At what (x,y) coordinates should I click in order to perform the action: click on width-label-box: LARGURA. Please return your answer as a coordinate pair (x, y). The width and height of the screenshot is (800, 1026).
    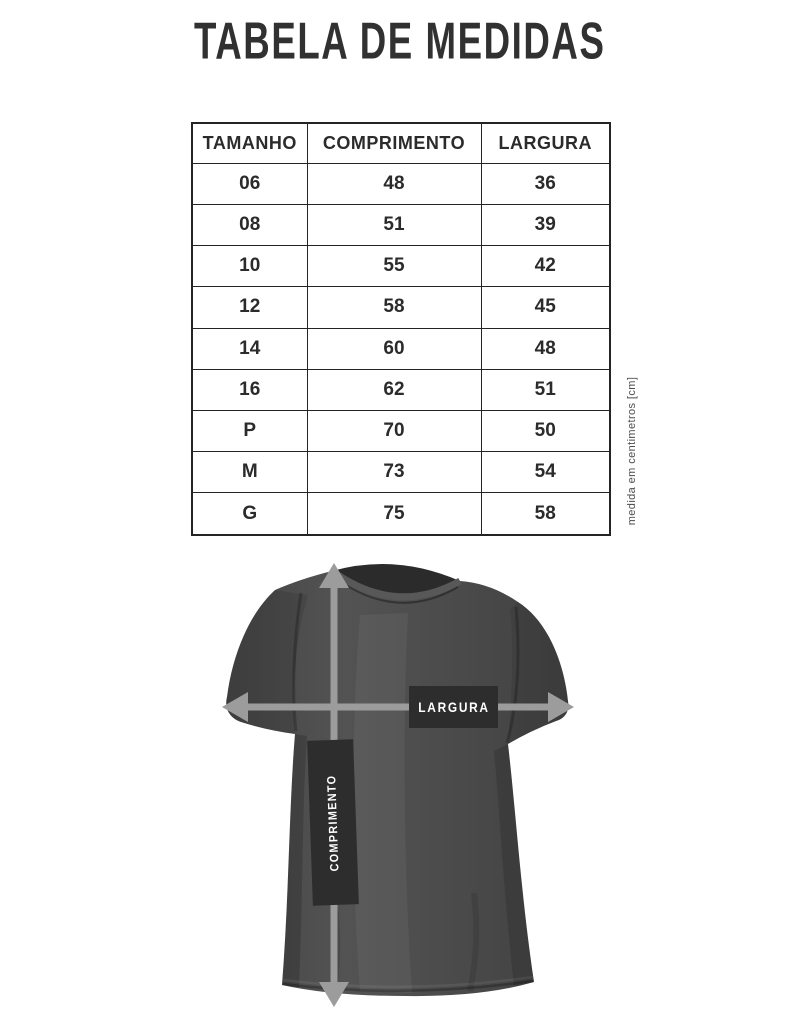
    Looking at the image, I should click on (453, 707).